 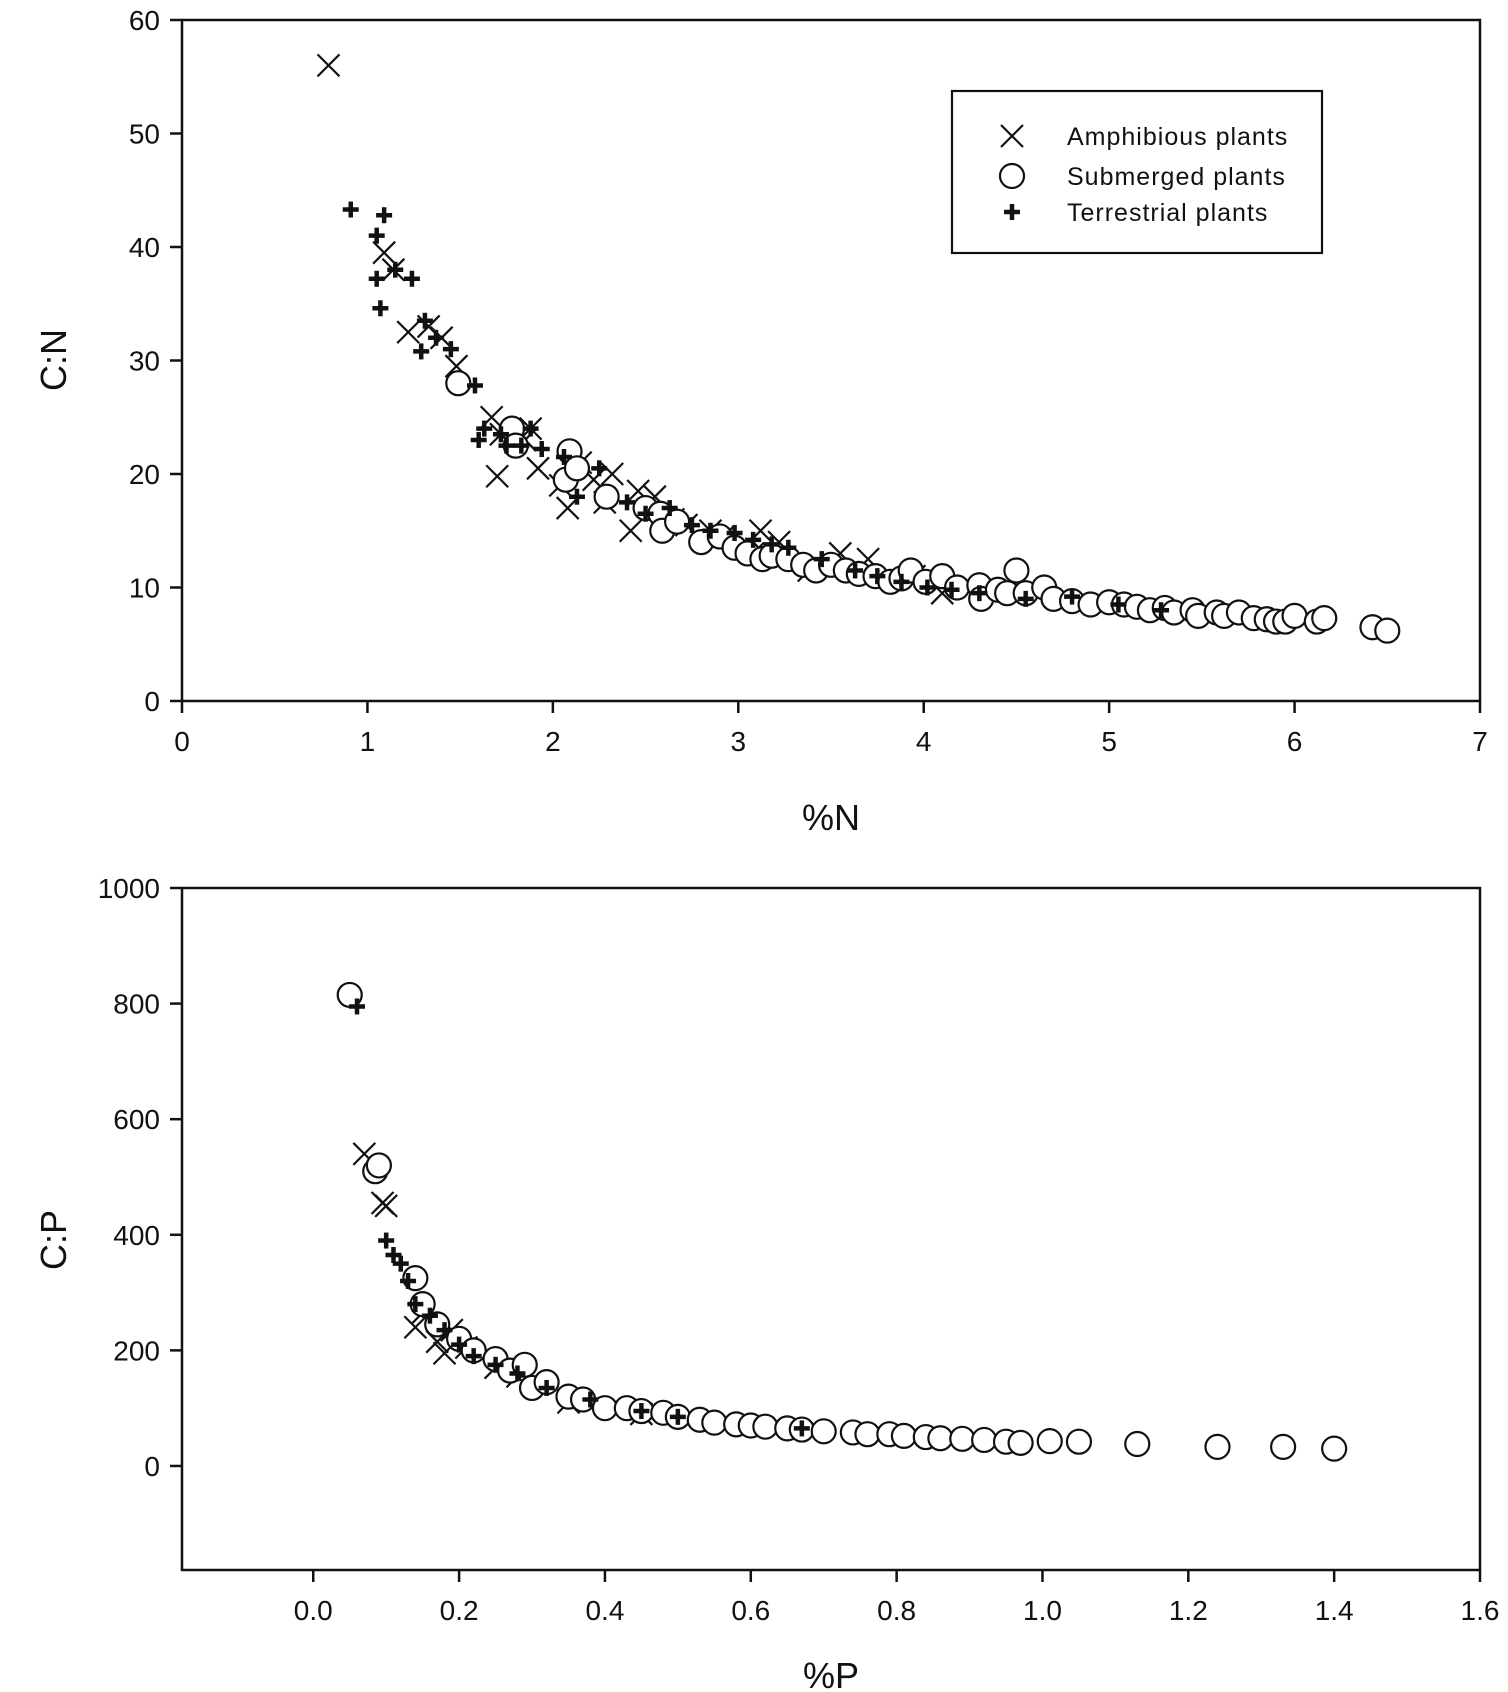 What do you see at coordinates (1480, 741) in the screenshot?
I see `x-tick-label: 7` at bounding box center [1480, 741].